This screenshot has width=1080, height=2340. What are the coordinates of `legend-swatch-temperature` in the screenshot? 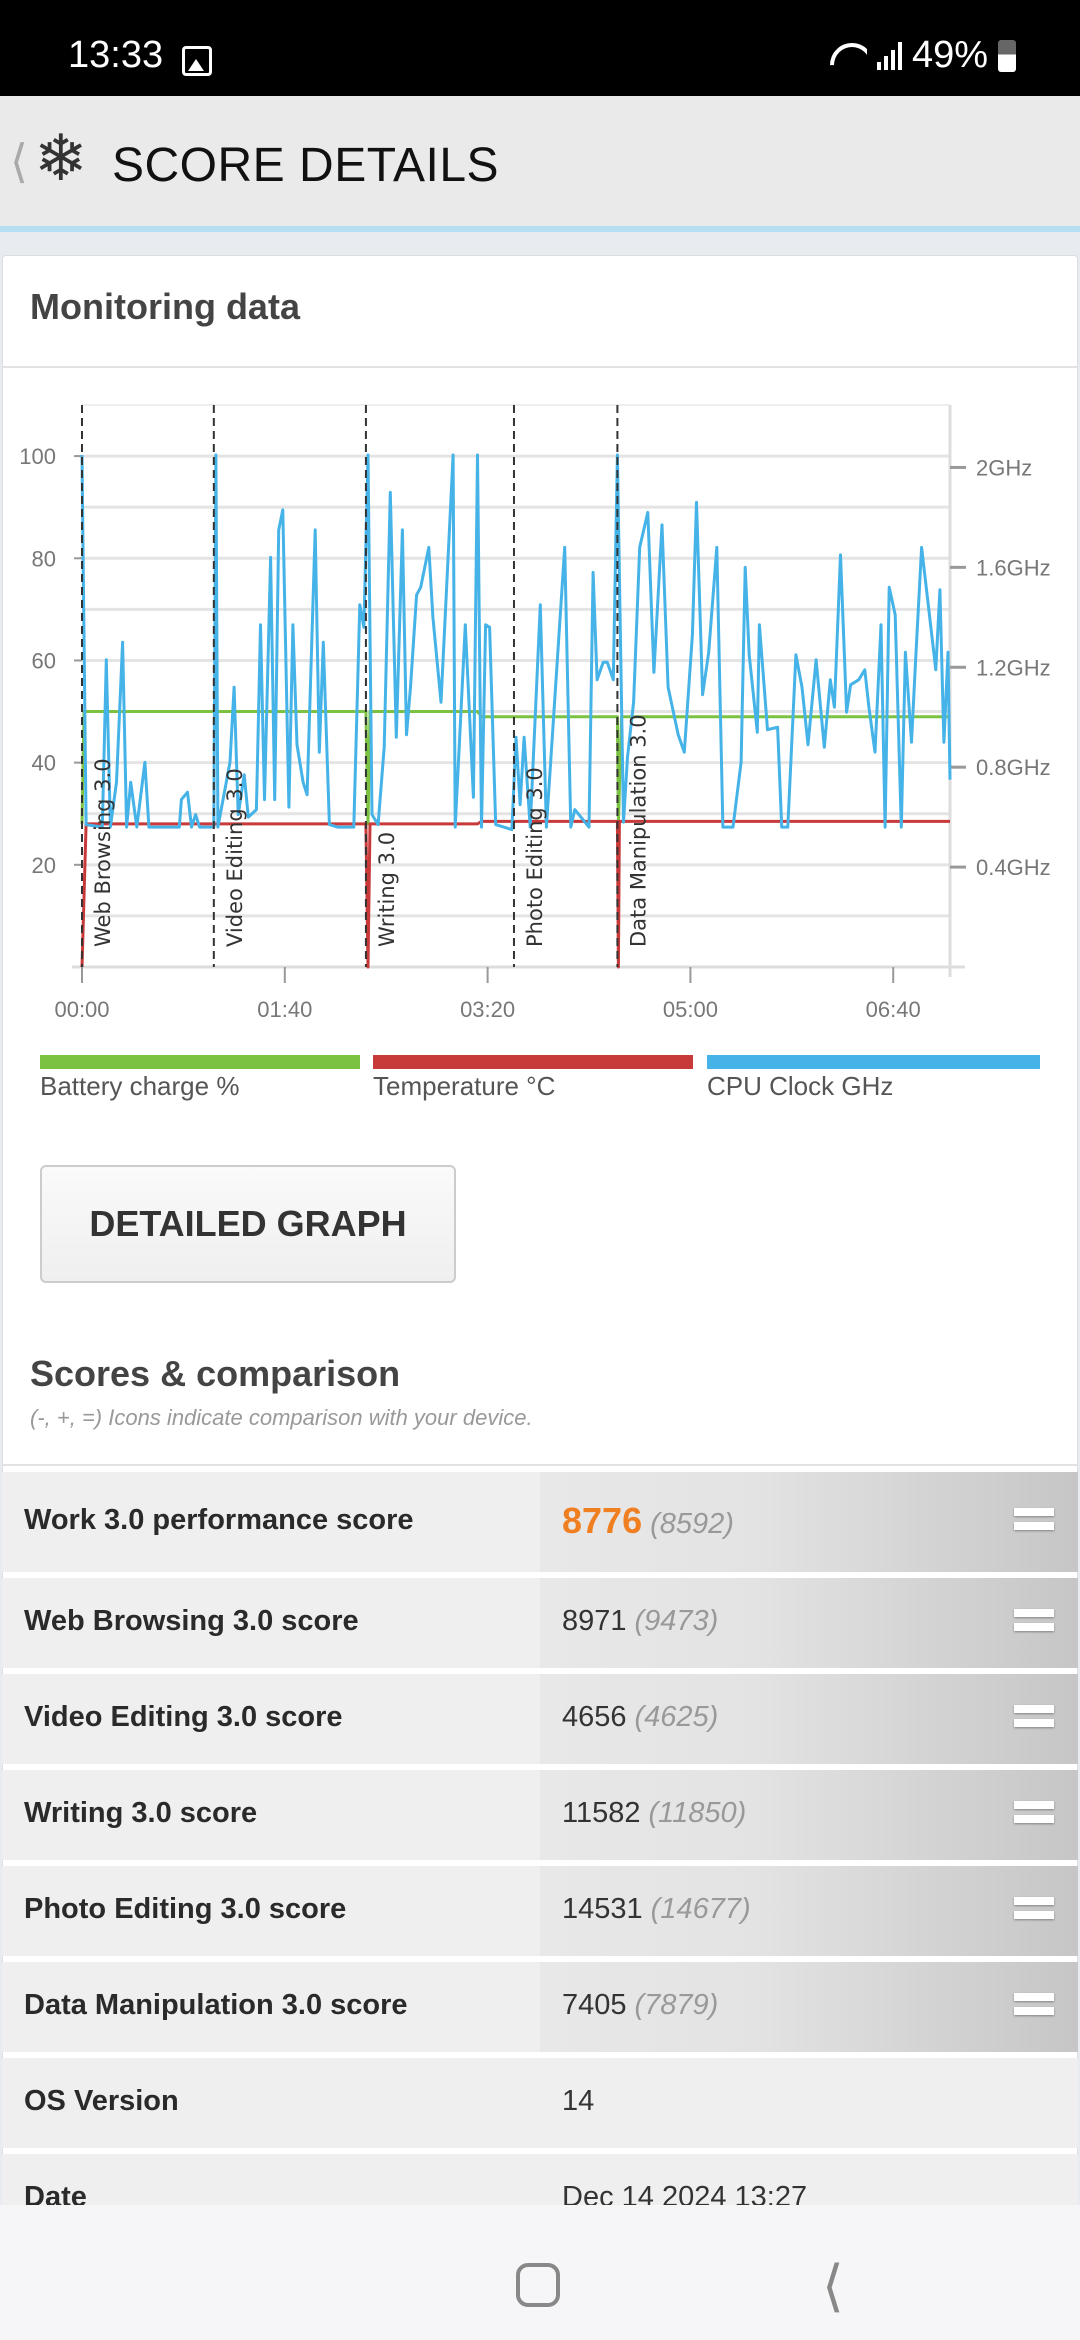 It's located at (533, 1062).